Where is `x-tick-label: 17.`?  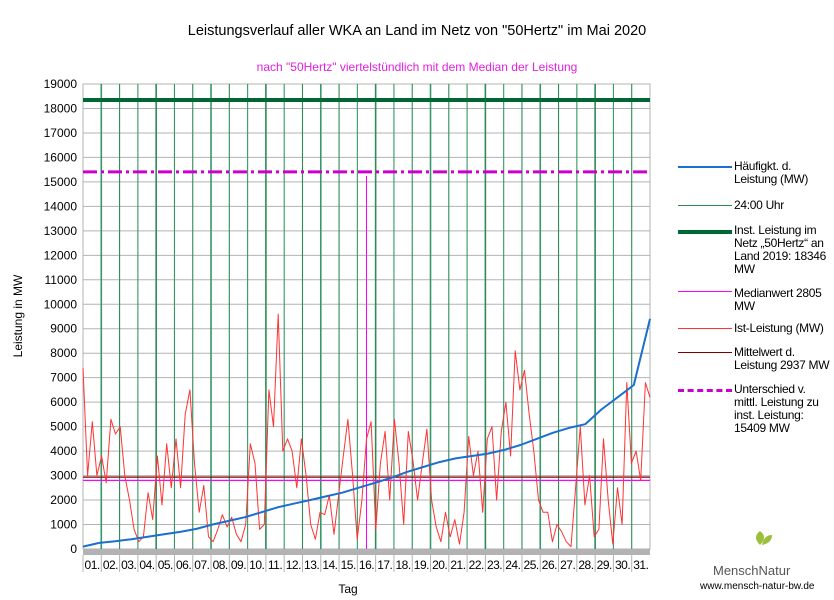 x-tick-label: 17. is located at coordinates (384, 565).